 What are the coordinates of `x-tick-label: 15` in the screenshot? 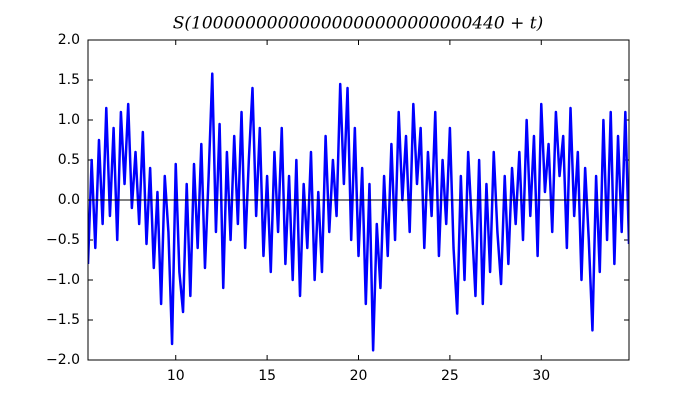 It's located at (267, 376).